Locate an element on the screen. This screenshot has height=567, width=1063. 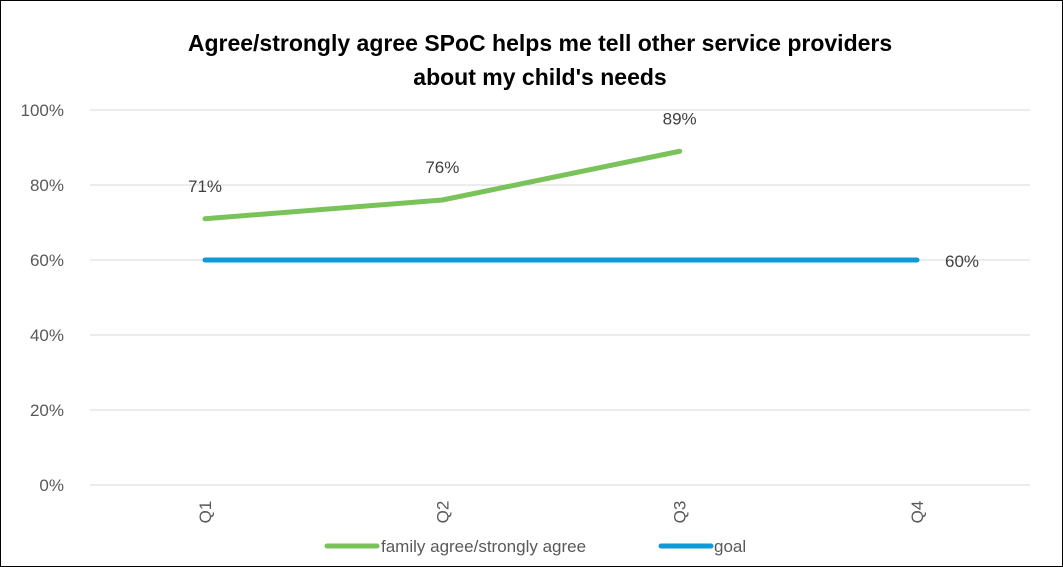
x-axis-ticks: Q1 Q2 Q3 Q4 is located at coordinates (561, 512).